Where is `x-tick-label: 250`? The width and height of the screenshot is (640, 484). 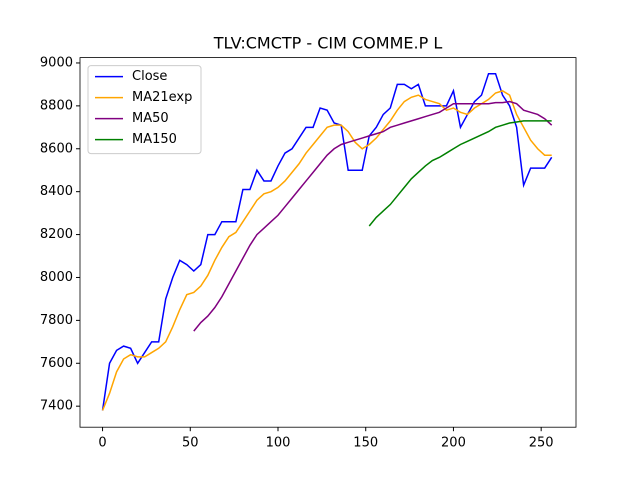
x-tick-label: 250 is located at coordinates (541, 443).